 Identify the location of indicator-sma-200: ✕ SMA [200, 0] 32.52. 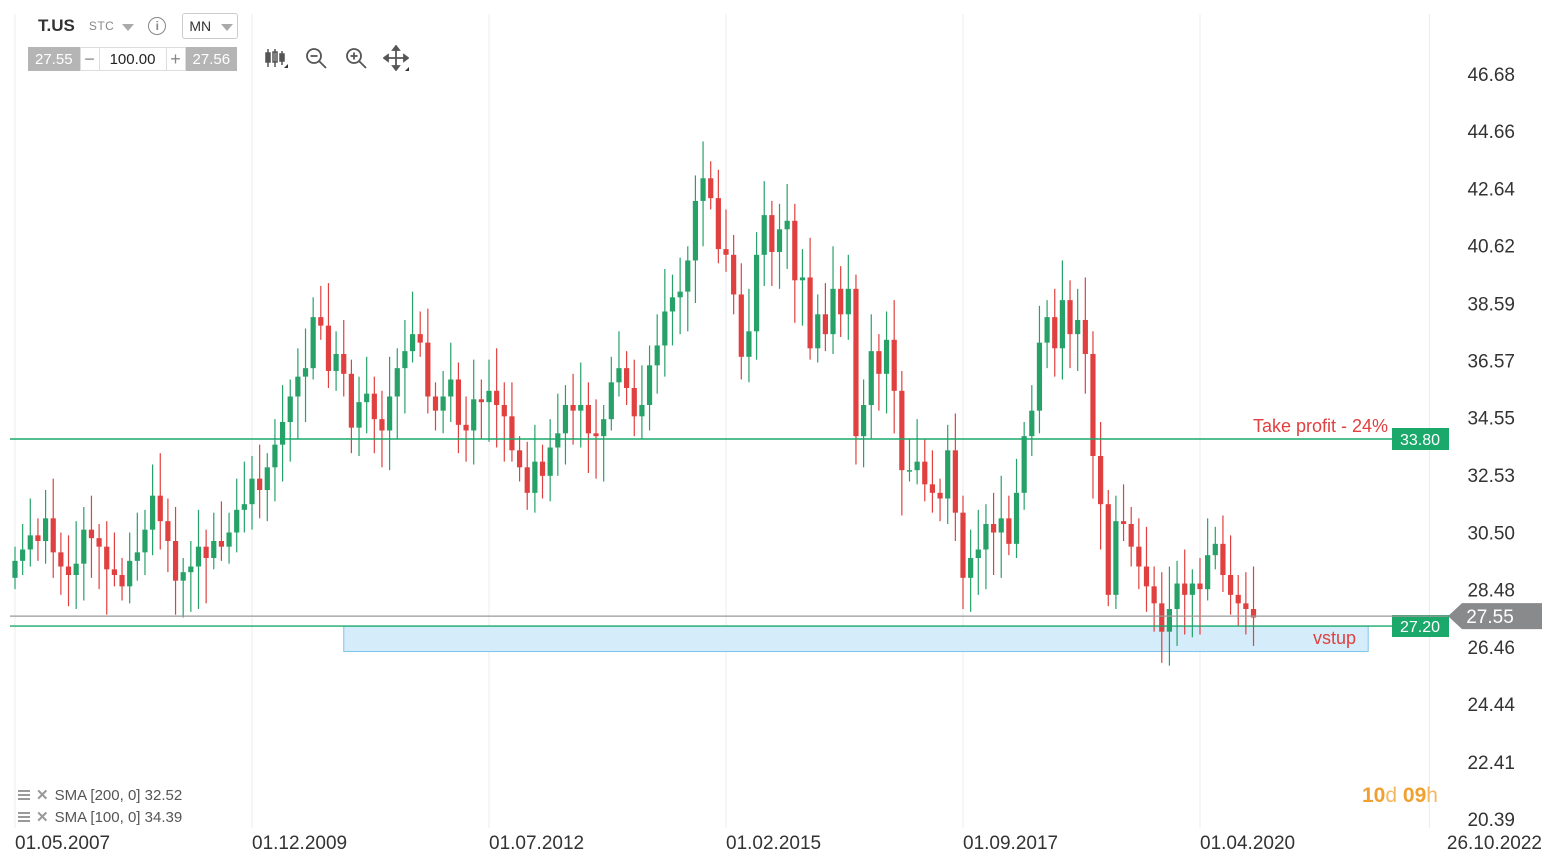
(100, 795).